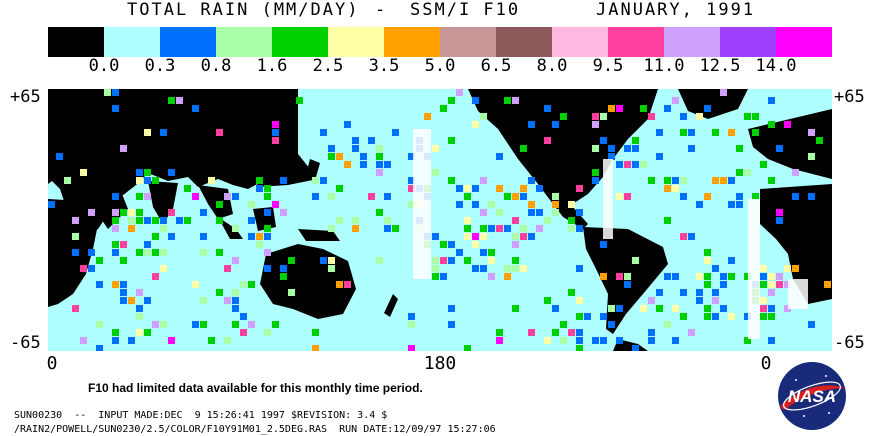 The height and width of the screenshot is (436, 880). I want to click on lat-label-bottom-right: -65, so click(849, 343).